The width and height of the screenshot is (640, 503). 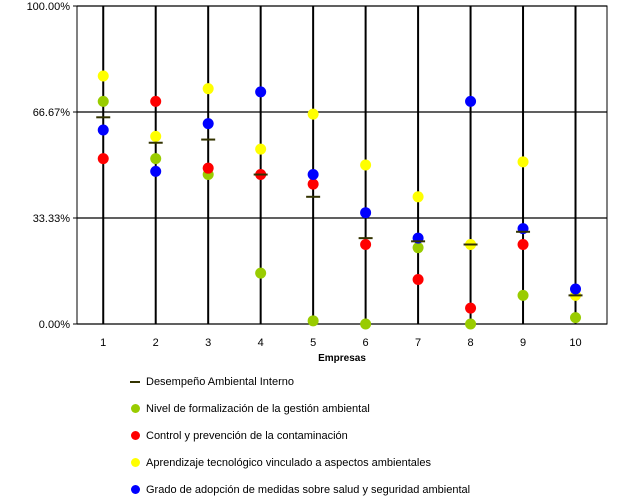 I want to click on x-tick-label: 3, so click(x=208, y=343).